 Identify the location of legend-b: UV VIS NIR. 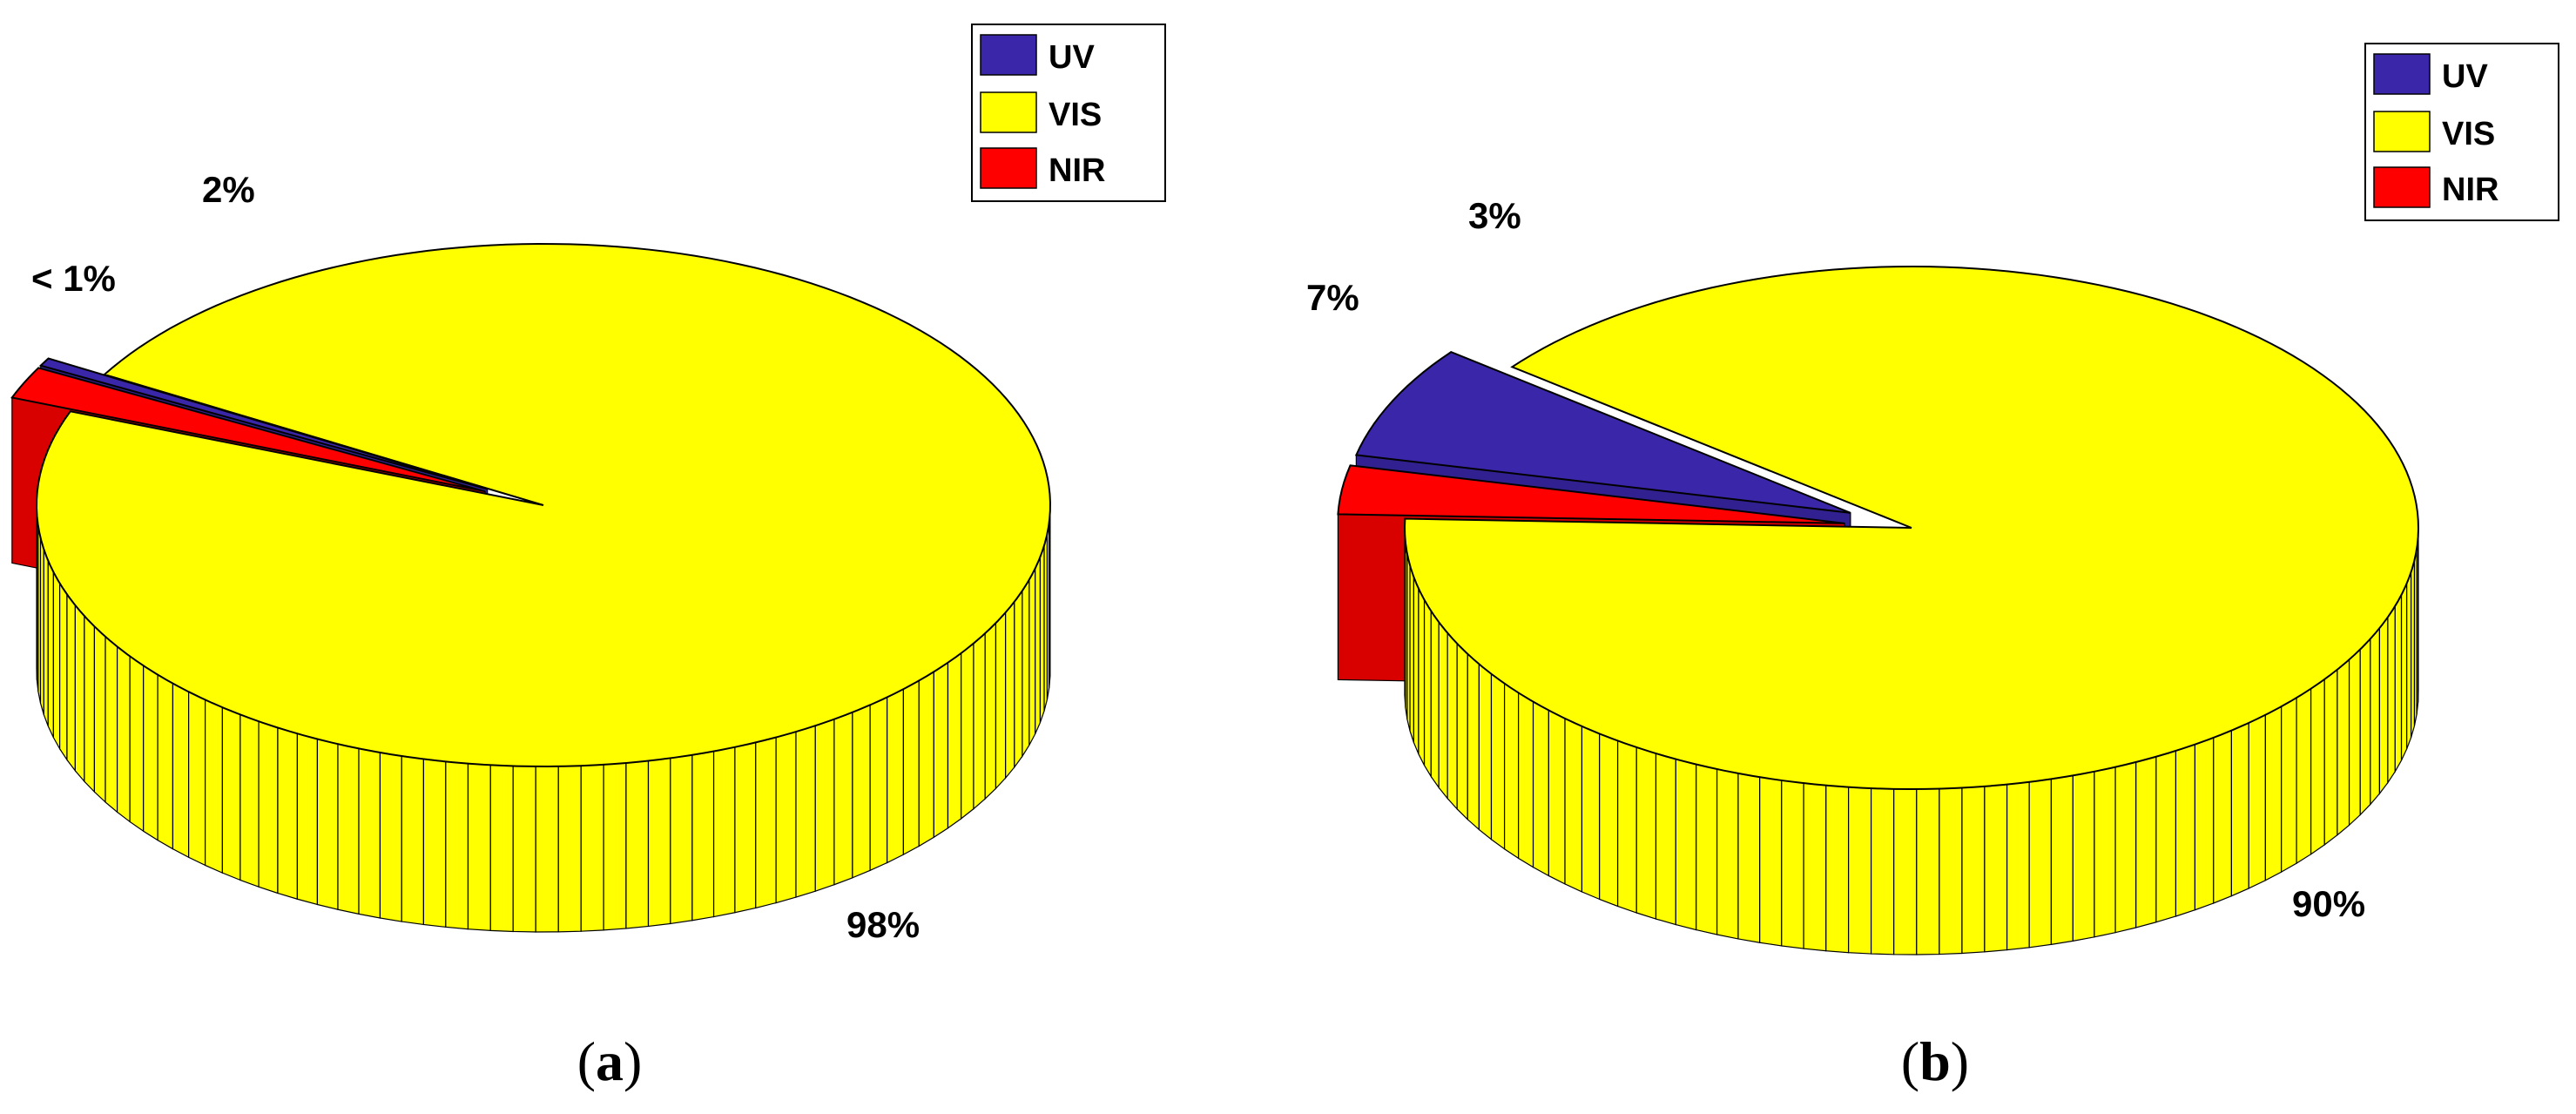
(2462, 132).